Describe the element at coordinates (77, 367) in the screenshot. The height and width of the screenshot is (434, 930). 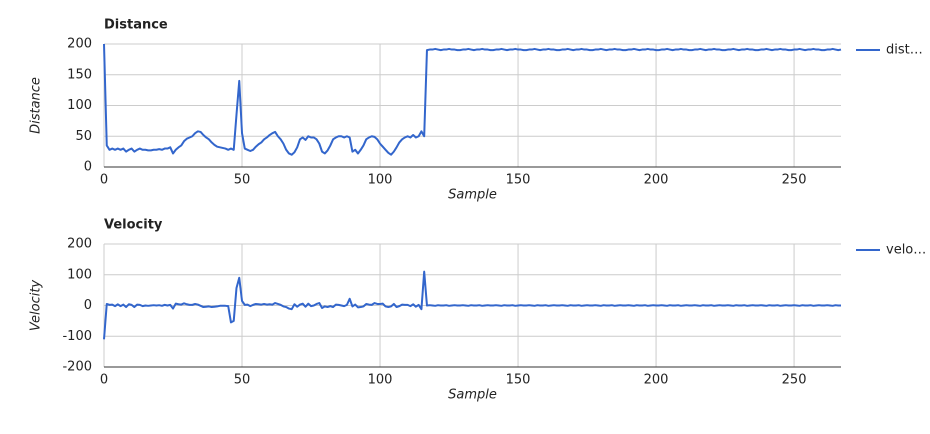
I see `y-tick-label: -200` at that location.